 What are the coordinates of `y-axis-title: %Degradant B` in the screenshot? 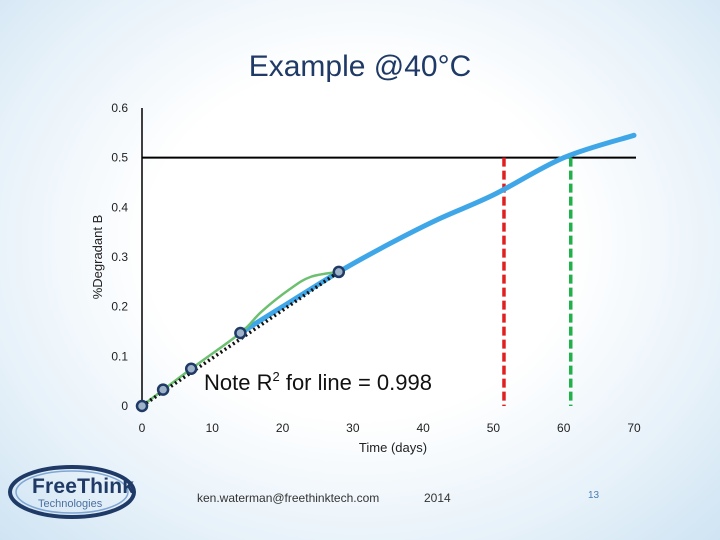 It's located at (97, 257).